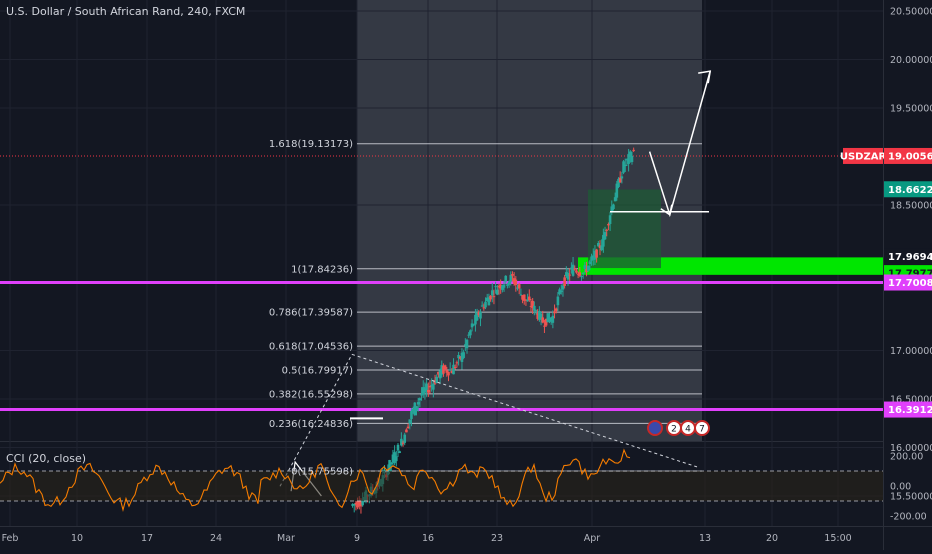  Describe the element at coordinates (900, 487) in the screenshot. I see `cci-axis-tick: 0.00` at that location.